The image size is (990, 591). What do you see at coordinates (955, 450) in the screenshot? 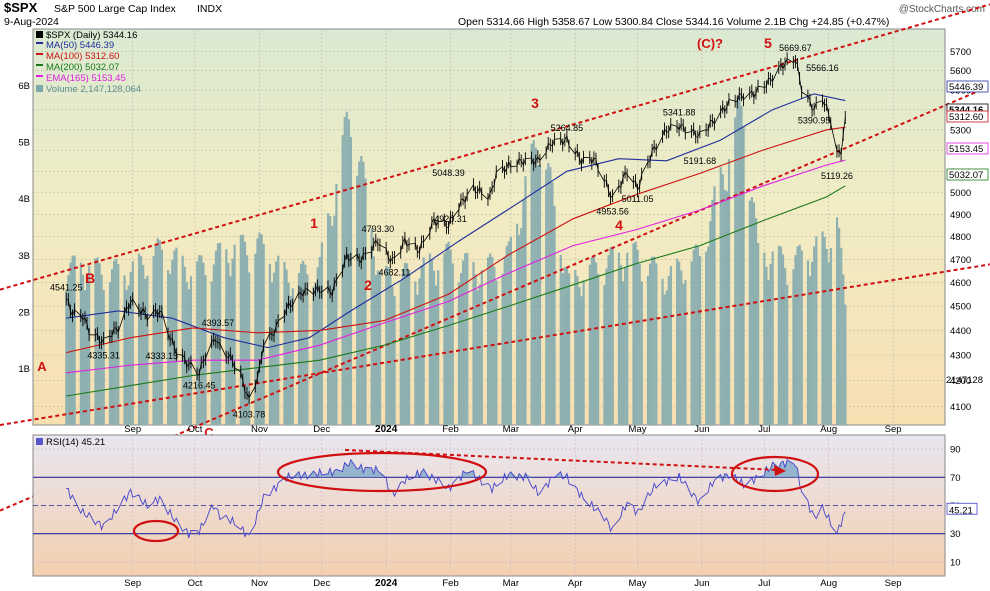
I see `rsi-tick-label: 90` at bounding box center [955, 450].